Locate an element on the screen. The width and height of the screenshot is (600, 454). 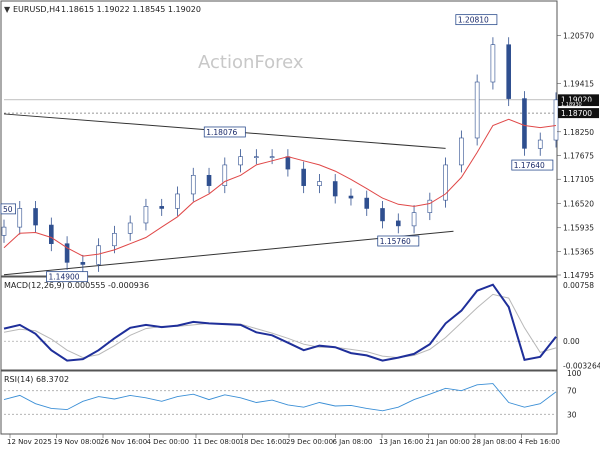
price-tick-label: 1.14795 is located at coordinates (578, 275).